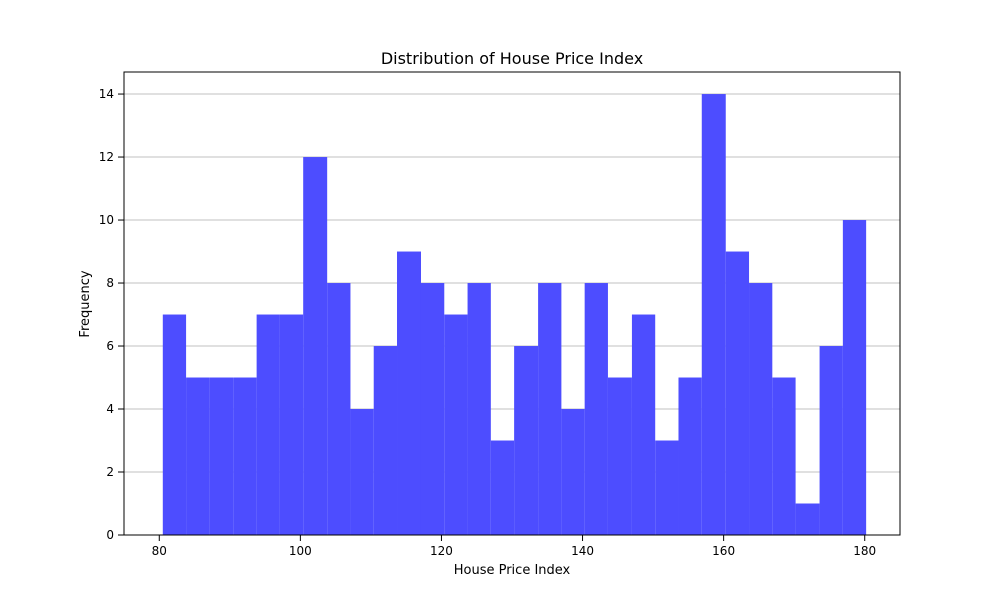 The image size is (1000, 600). What do you see at coordinates (723, 551) in the screenshot?
I see `x-tick-label: 160` at bounding box center [723, 551].